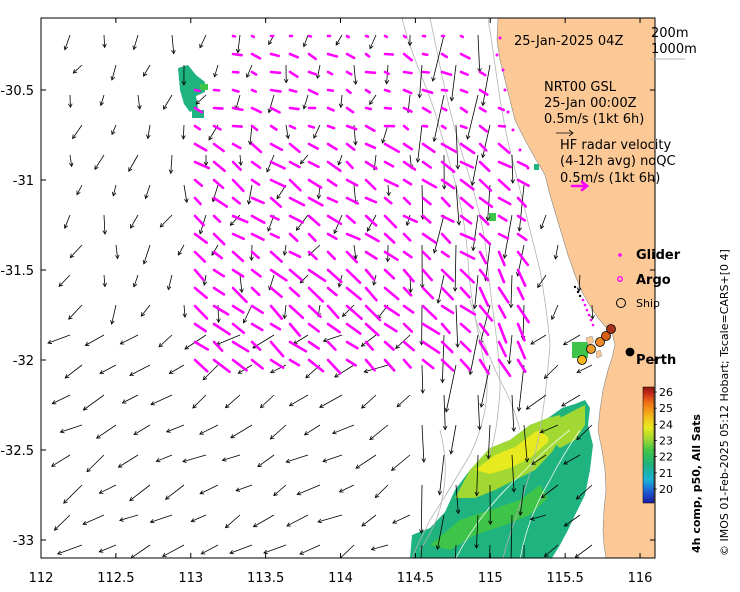  What do you see at coordinates (17, 91) in the screenshot?
I see `lat-tick-label: -30.5` at bounding box center [17, 91].